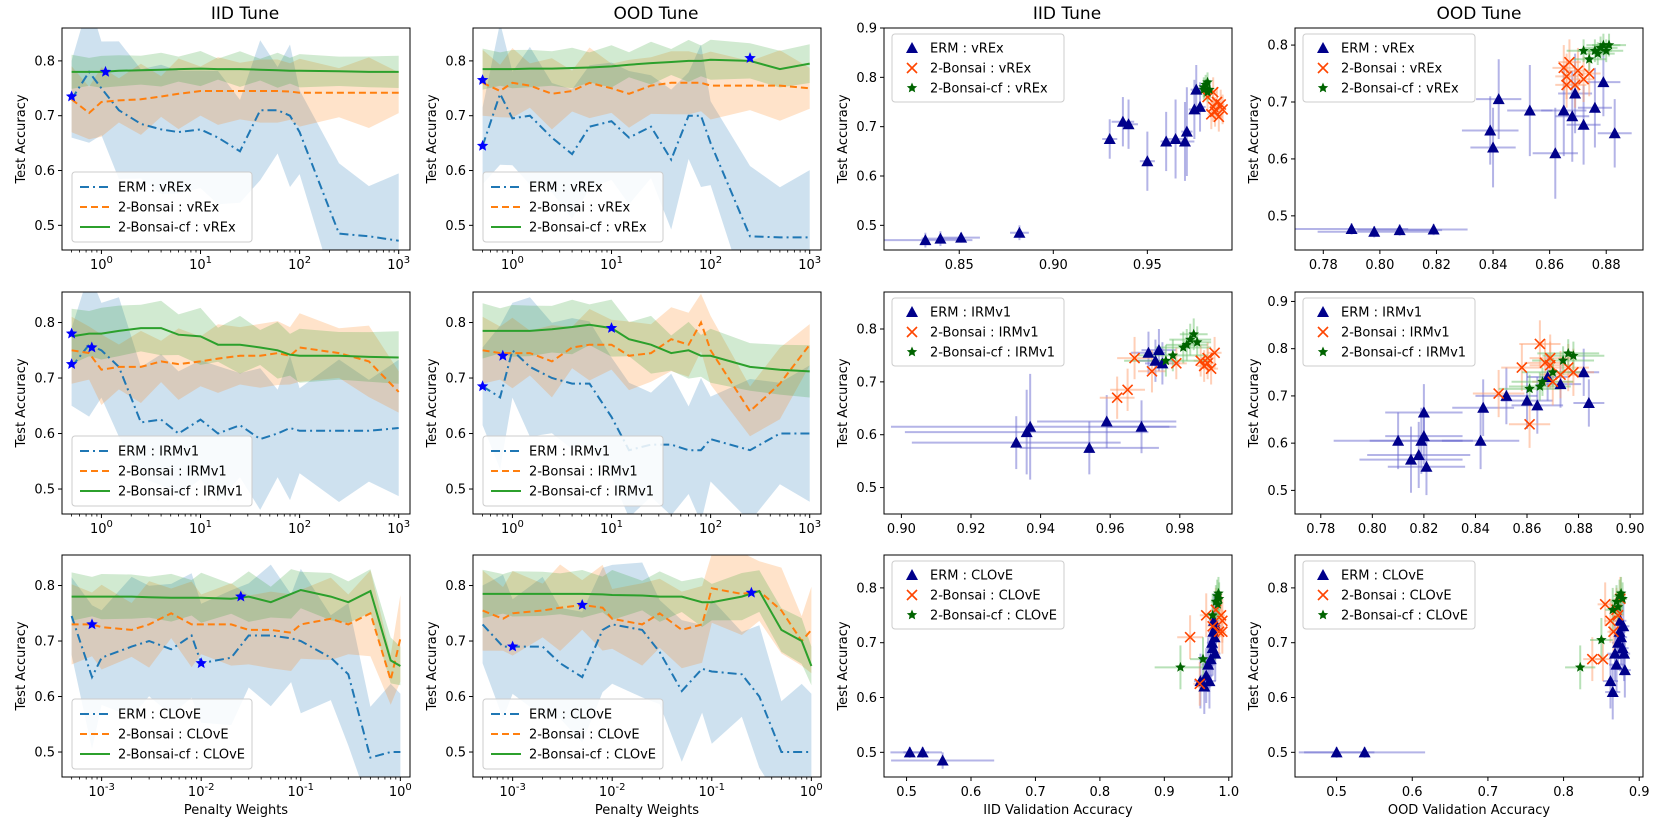 This screenshot has width=1661, height=828. I want to click on band-bonsai, so click(235, 98).